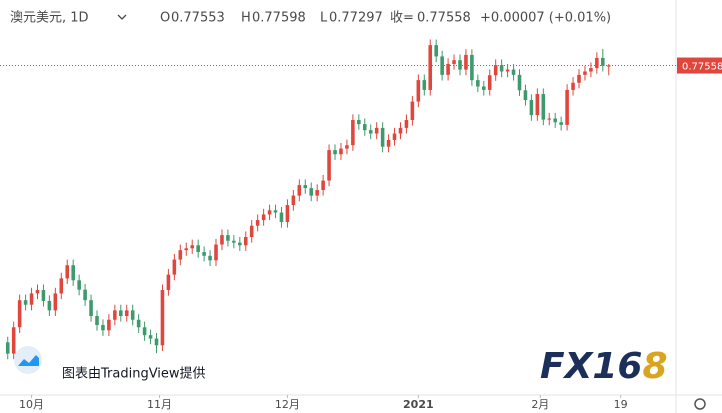 The width and height of the screenshot is (722, 413). I want to click on close-value: 0.77558, so click(444, 18).